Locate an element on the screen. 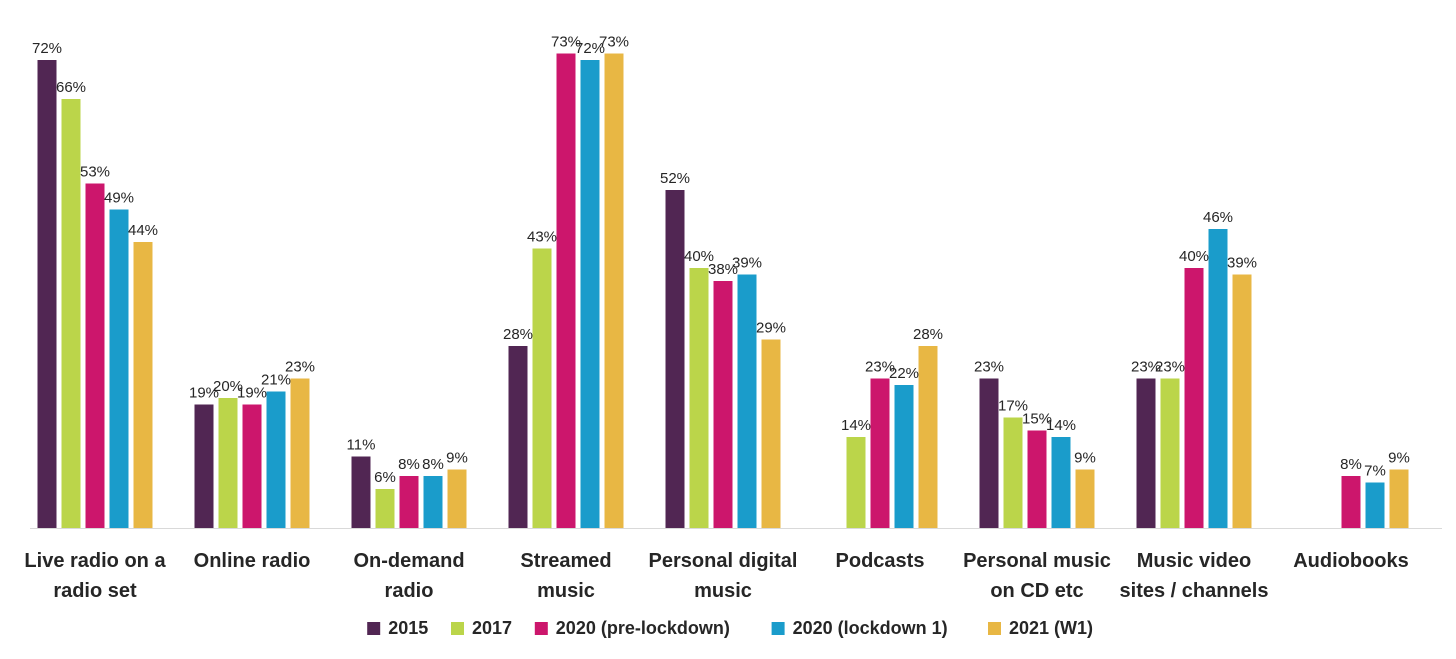 The height and width of the screenshot is (659, 1456). bar-online-radio-2015 is located at coordinates (204, 466).